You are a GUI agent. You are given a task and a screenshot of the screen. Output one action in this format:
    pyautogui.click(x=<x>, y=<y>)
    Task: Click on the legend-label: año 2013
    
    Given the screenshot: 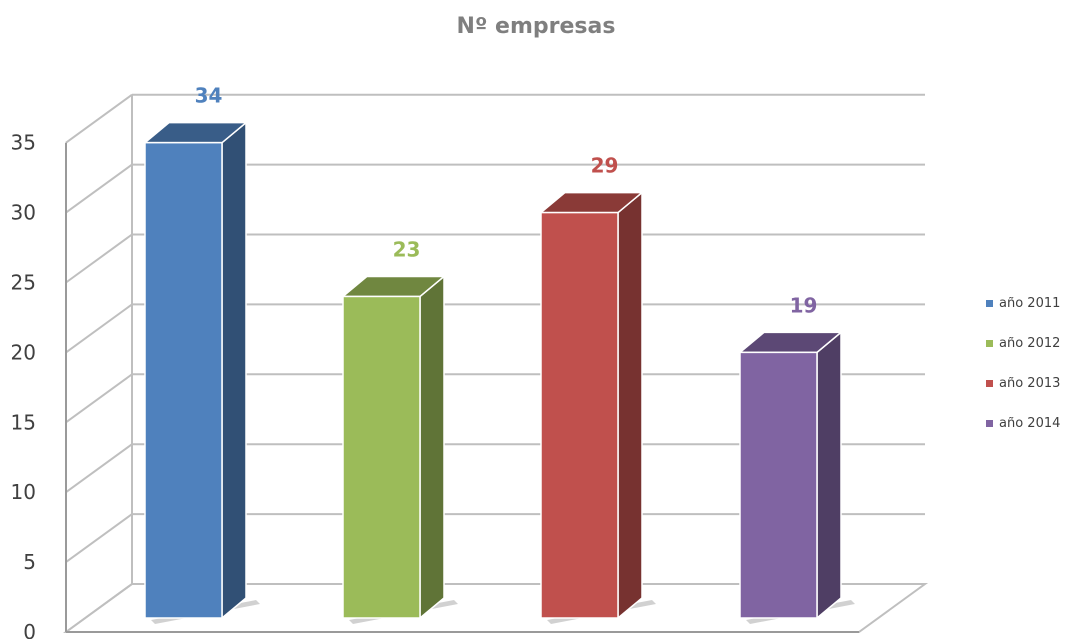 What is the action you would take?
    pyautogui.click(x=1030, y=383)
    